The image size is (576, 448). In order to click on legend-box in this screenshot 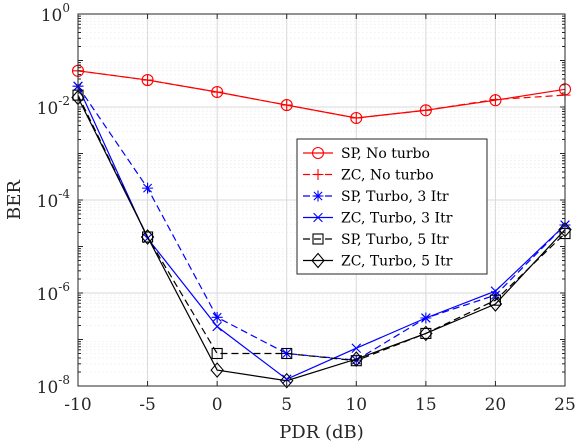, I will do `click(392, 206)`.